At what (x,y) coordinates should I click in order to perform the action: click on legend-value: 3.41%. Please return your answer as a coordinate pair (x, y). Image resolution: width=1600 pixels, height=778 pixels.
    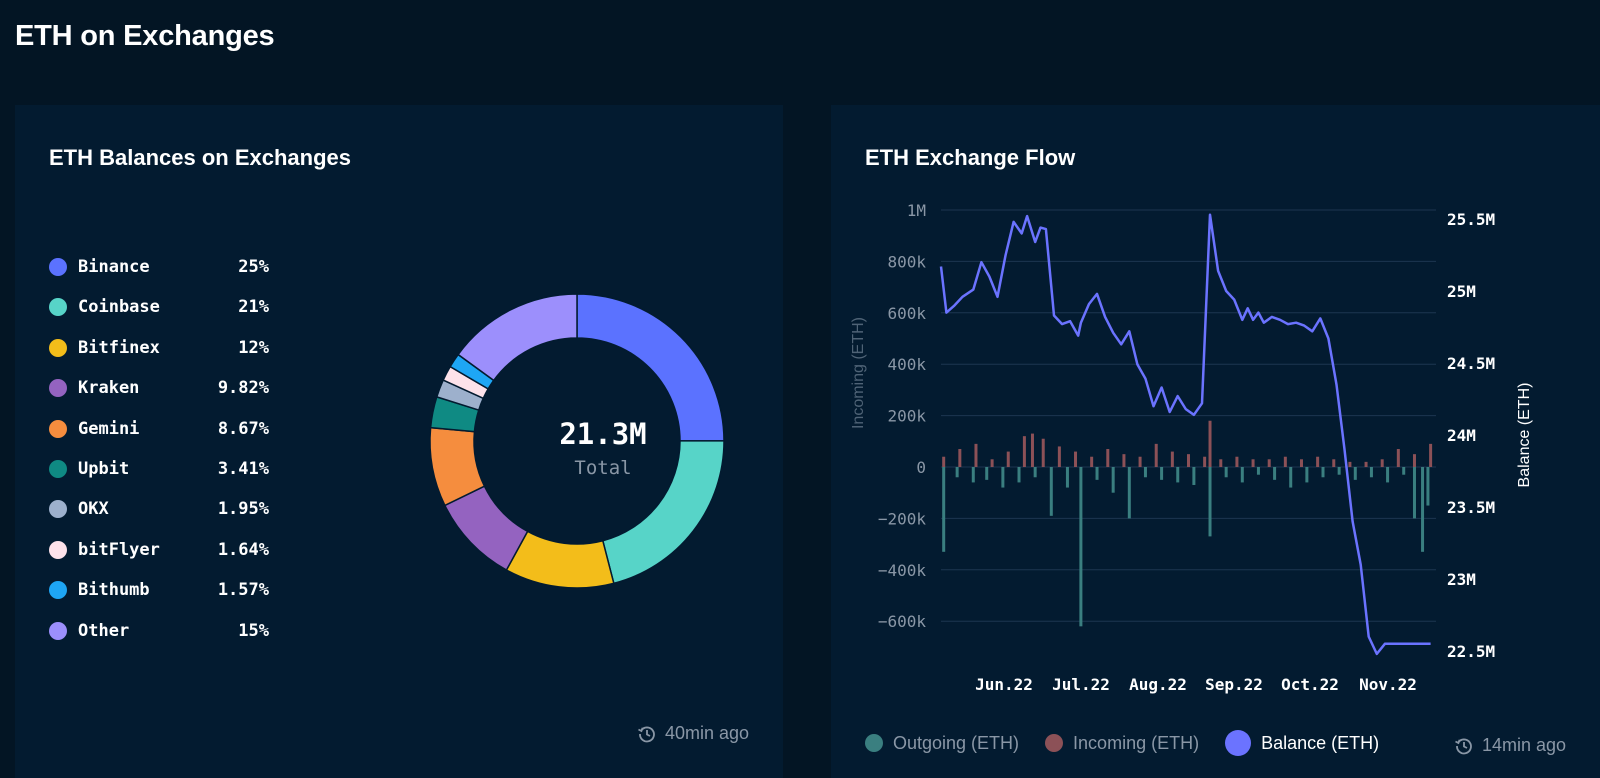
    Looking at the image, I should click on (243, 468).